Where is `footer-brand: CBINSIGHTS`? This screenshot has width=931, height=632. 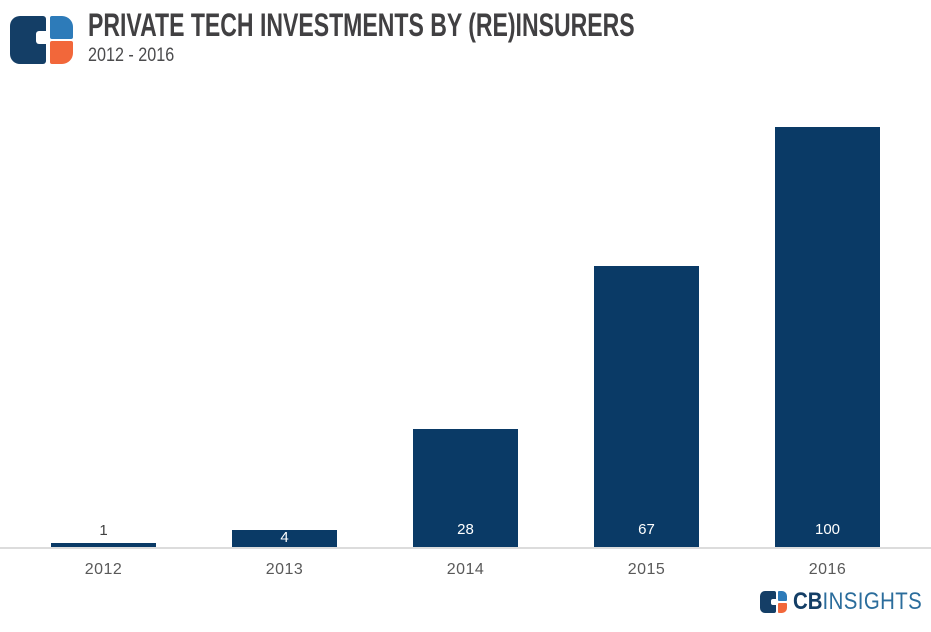
footer-brand: CBINSIGHTS is located at coordinates (845, 602).